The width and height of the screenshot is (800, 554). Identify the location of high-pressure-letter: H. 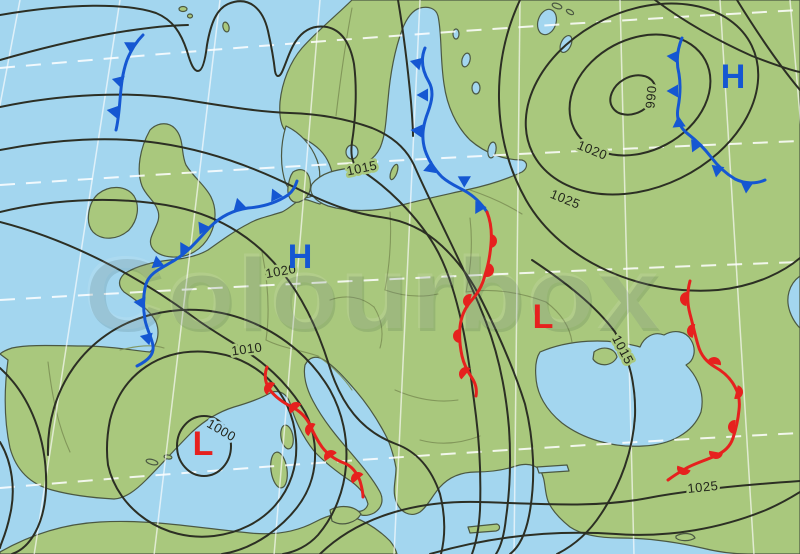
(733, 77).